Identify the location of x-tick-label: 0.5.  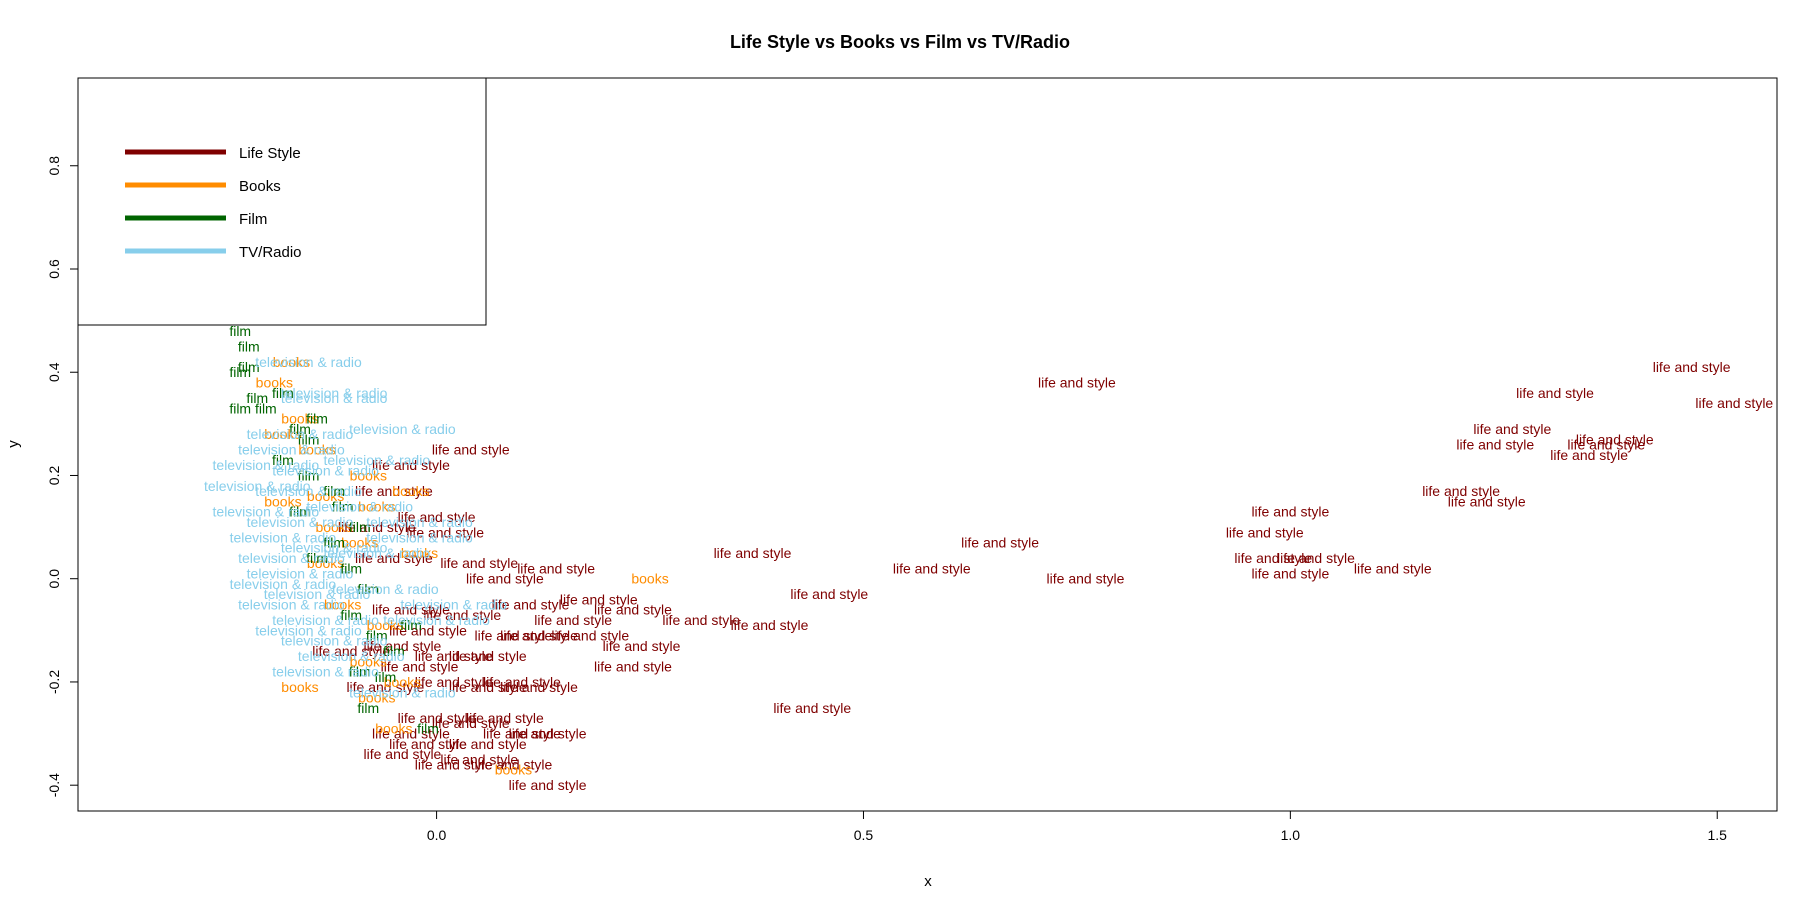
(864, 835).